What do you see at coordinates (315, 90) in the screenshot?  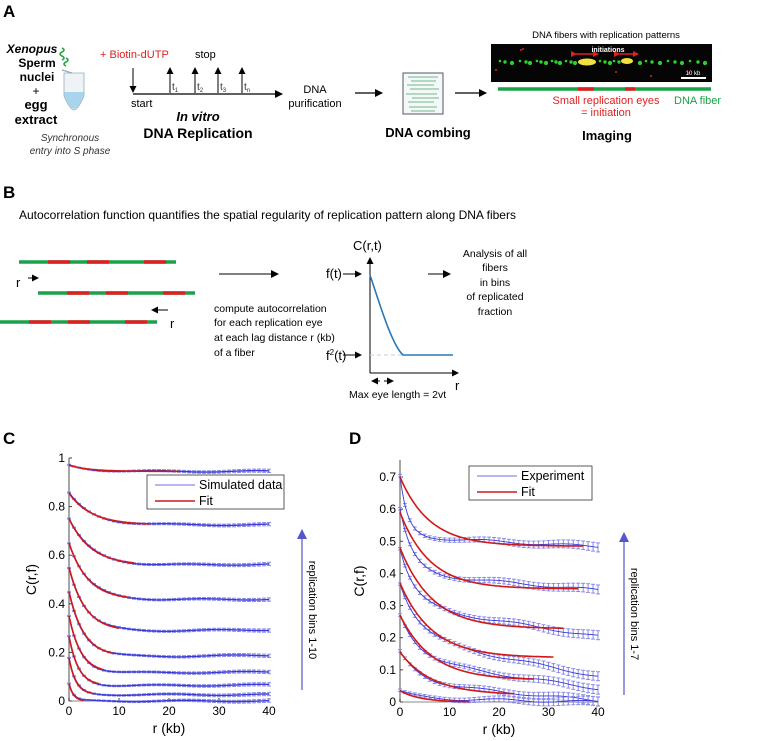 I see `purification-text-1: DNA` at bounding box center [315, 90].